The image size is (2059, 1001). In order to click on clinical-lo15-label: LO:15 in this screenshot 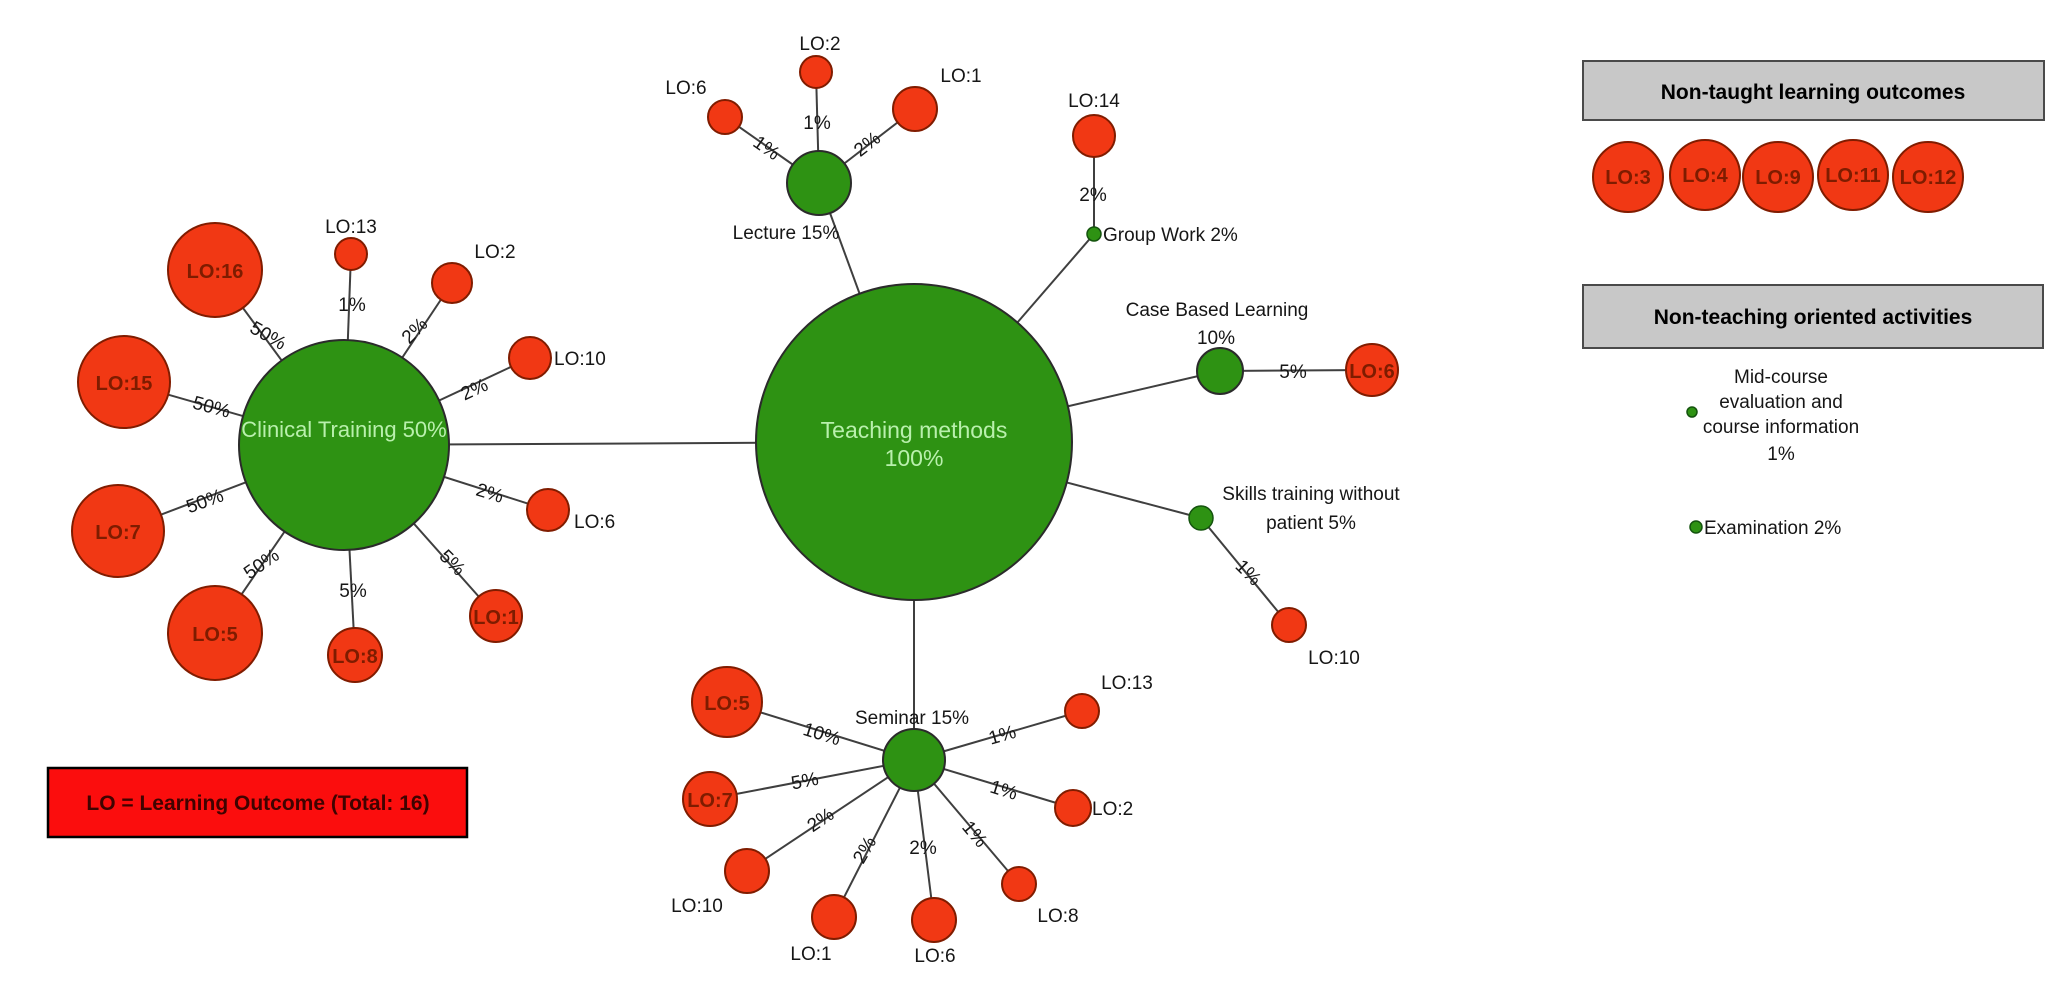, I will do `click(124, 384)`.